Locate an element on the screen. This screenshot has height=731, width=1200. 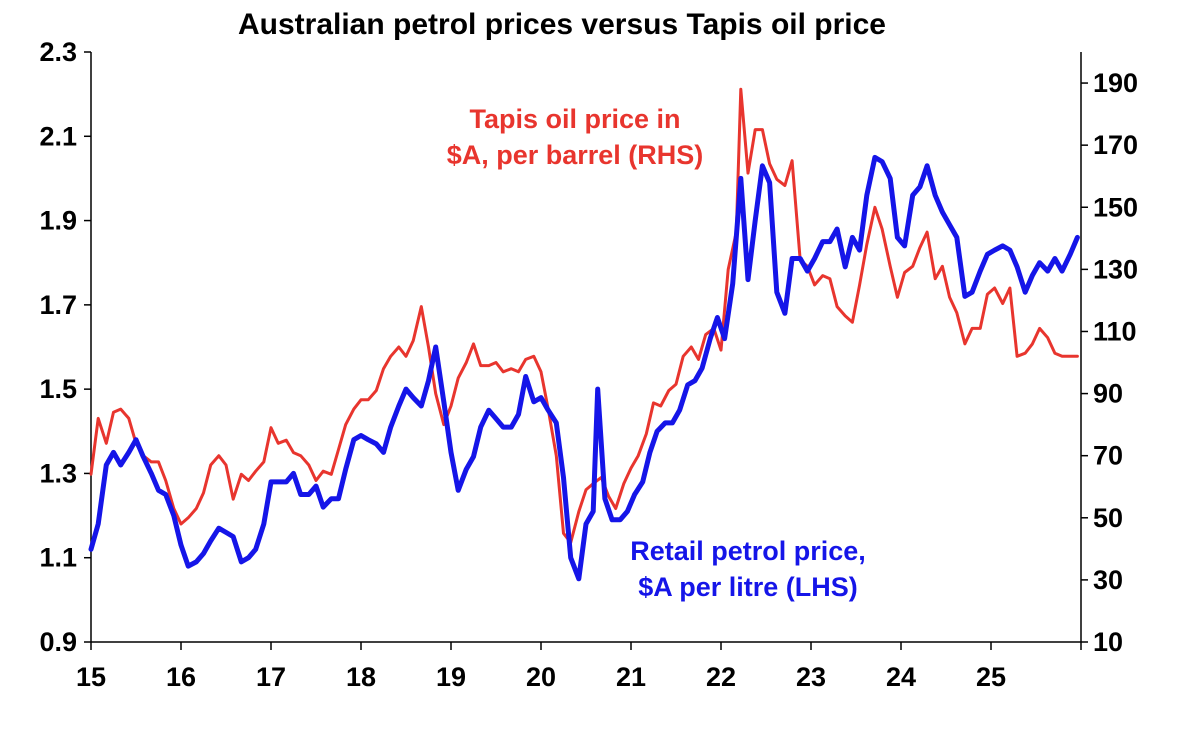
x-tick-label: 15 is located at coordinates (91, 677).